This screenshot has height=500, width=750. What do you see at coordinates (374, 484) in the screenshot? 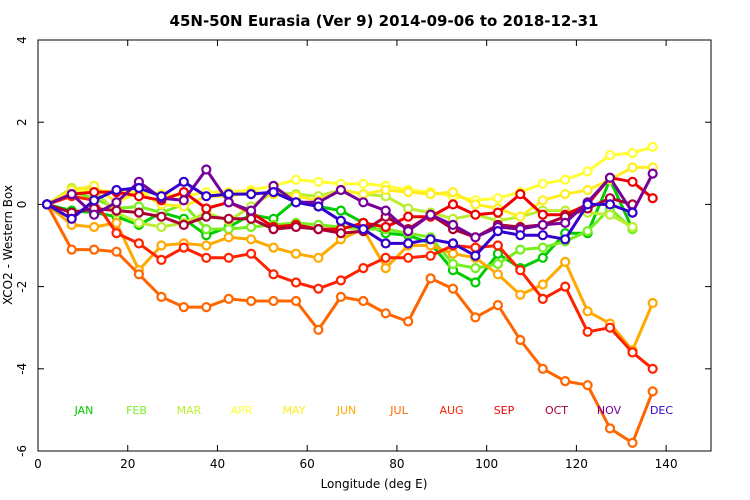
I see `x-axis-label: Longitude (deg E)` at bounding box center [374, 484].